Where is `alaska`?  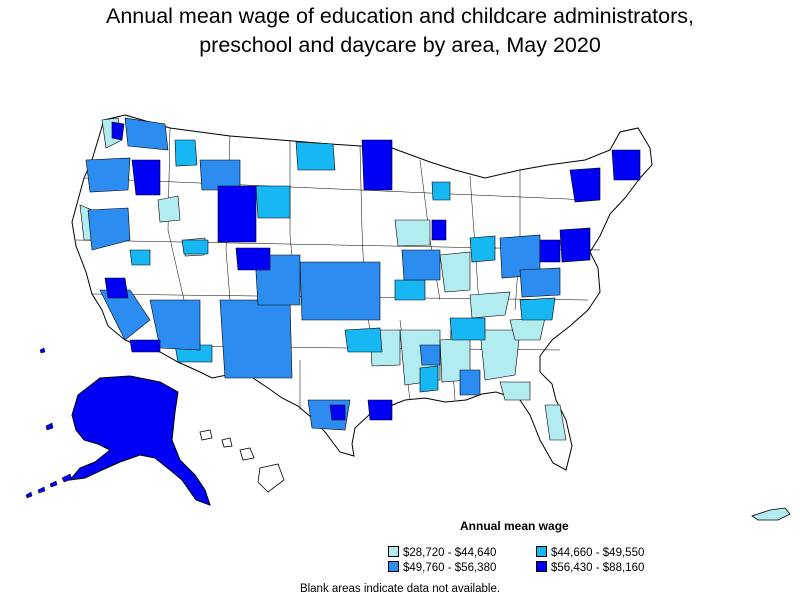 alaska is located at coordinates (139, 440).